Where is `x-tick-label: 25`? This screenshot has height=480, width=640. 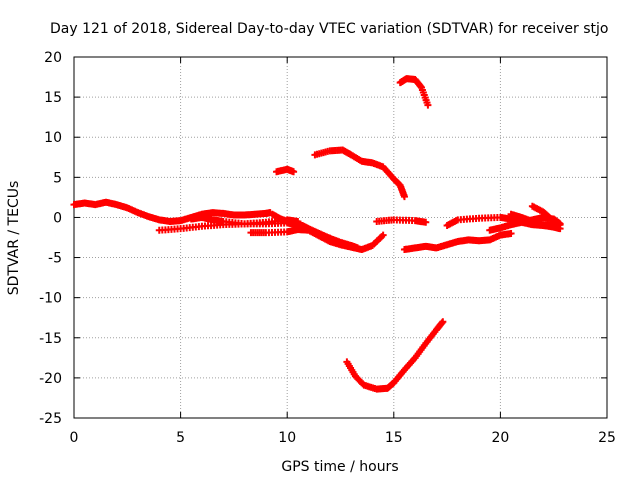 x-tick-label: 25 is located at coordinates (607, 438).